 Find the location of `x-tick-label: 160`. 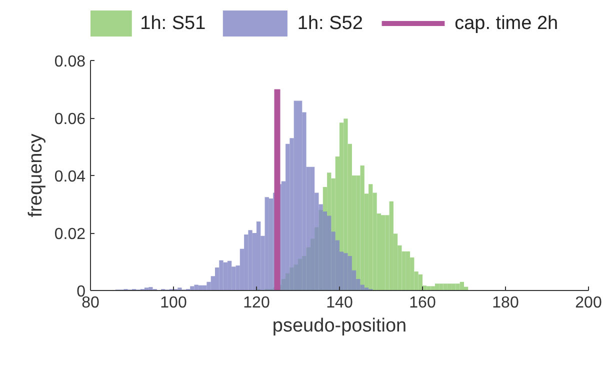

x-tick-label: 160 is located at coordinates (422, 303).